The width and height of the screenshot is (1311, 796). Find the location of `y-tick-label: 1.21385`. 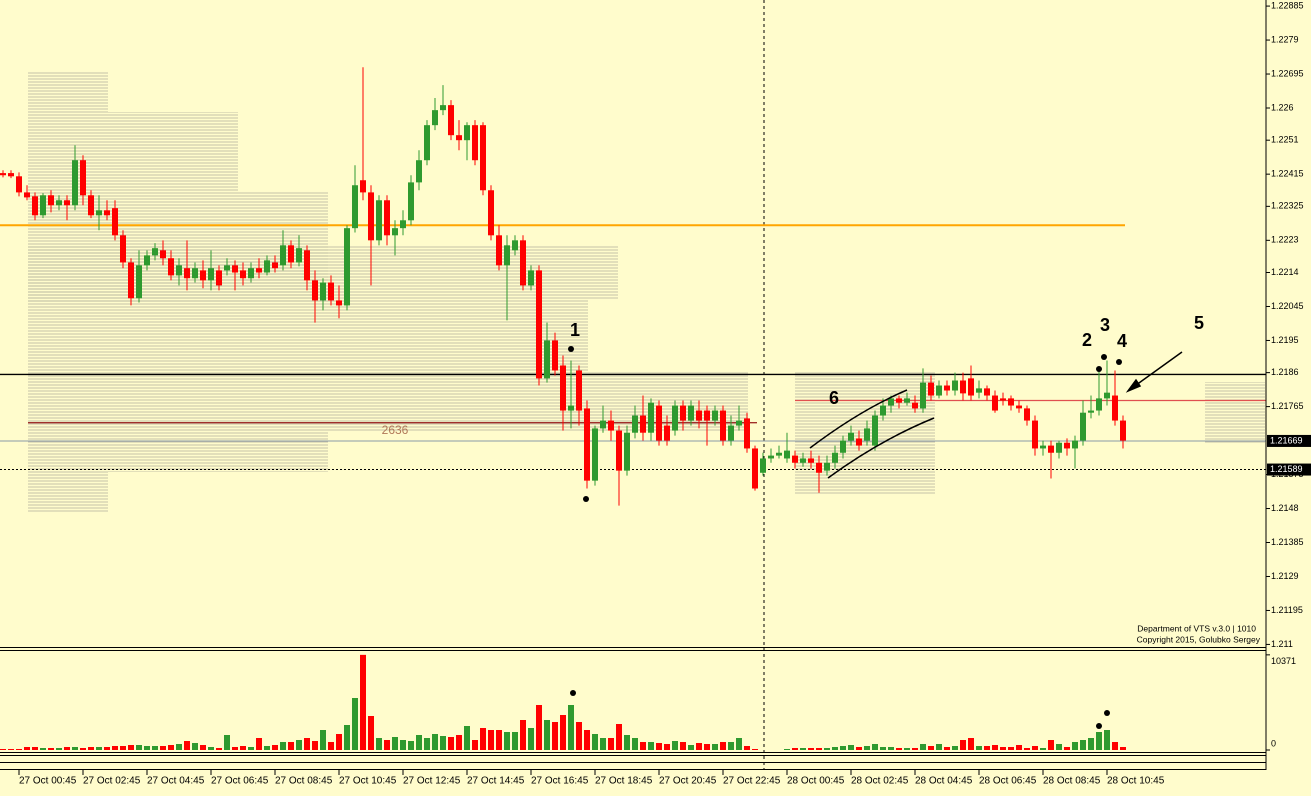

y-tick-label: 1.21385 is located at coordinates (1287, 542).